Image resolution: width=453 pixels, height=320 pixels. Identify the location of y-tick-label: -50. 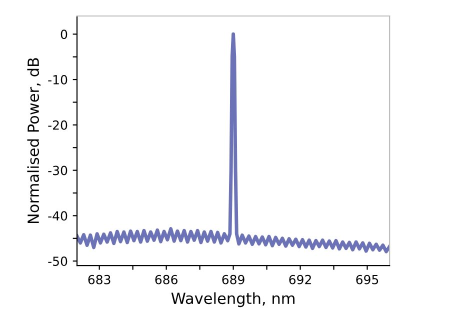
(58, 261).